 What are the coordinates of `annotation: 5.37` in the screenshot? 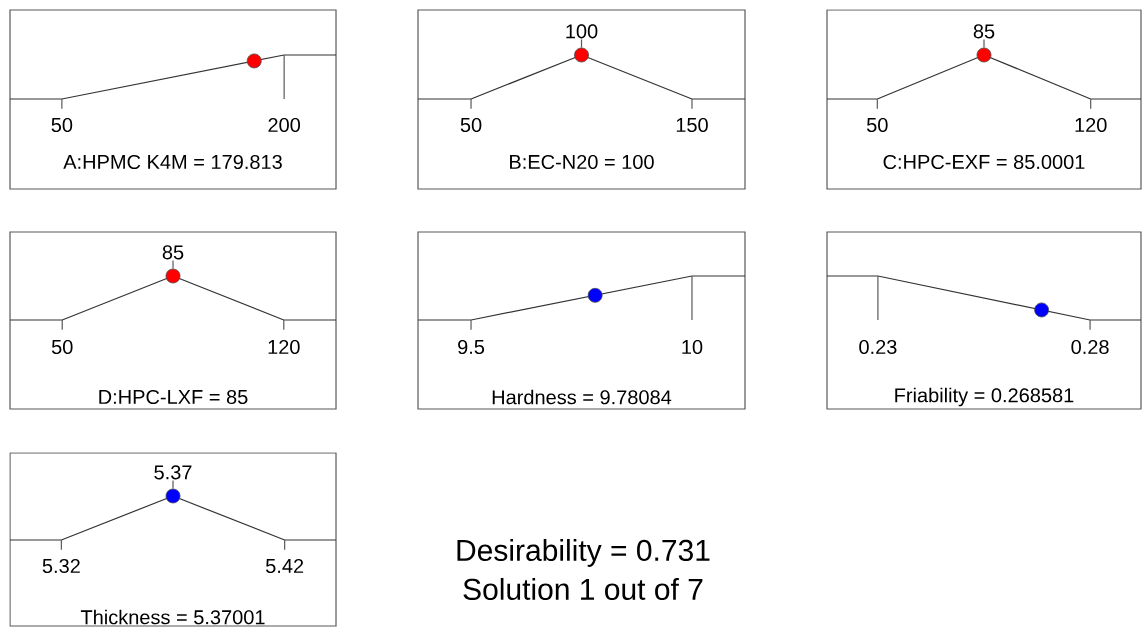 It's located at (173, 472).